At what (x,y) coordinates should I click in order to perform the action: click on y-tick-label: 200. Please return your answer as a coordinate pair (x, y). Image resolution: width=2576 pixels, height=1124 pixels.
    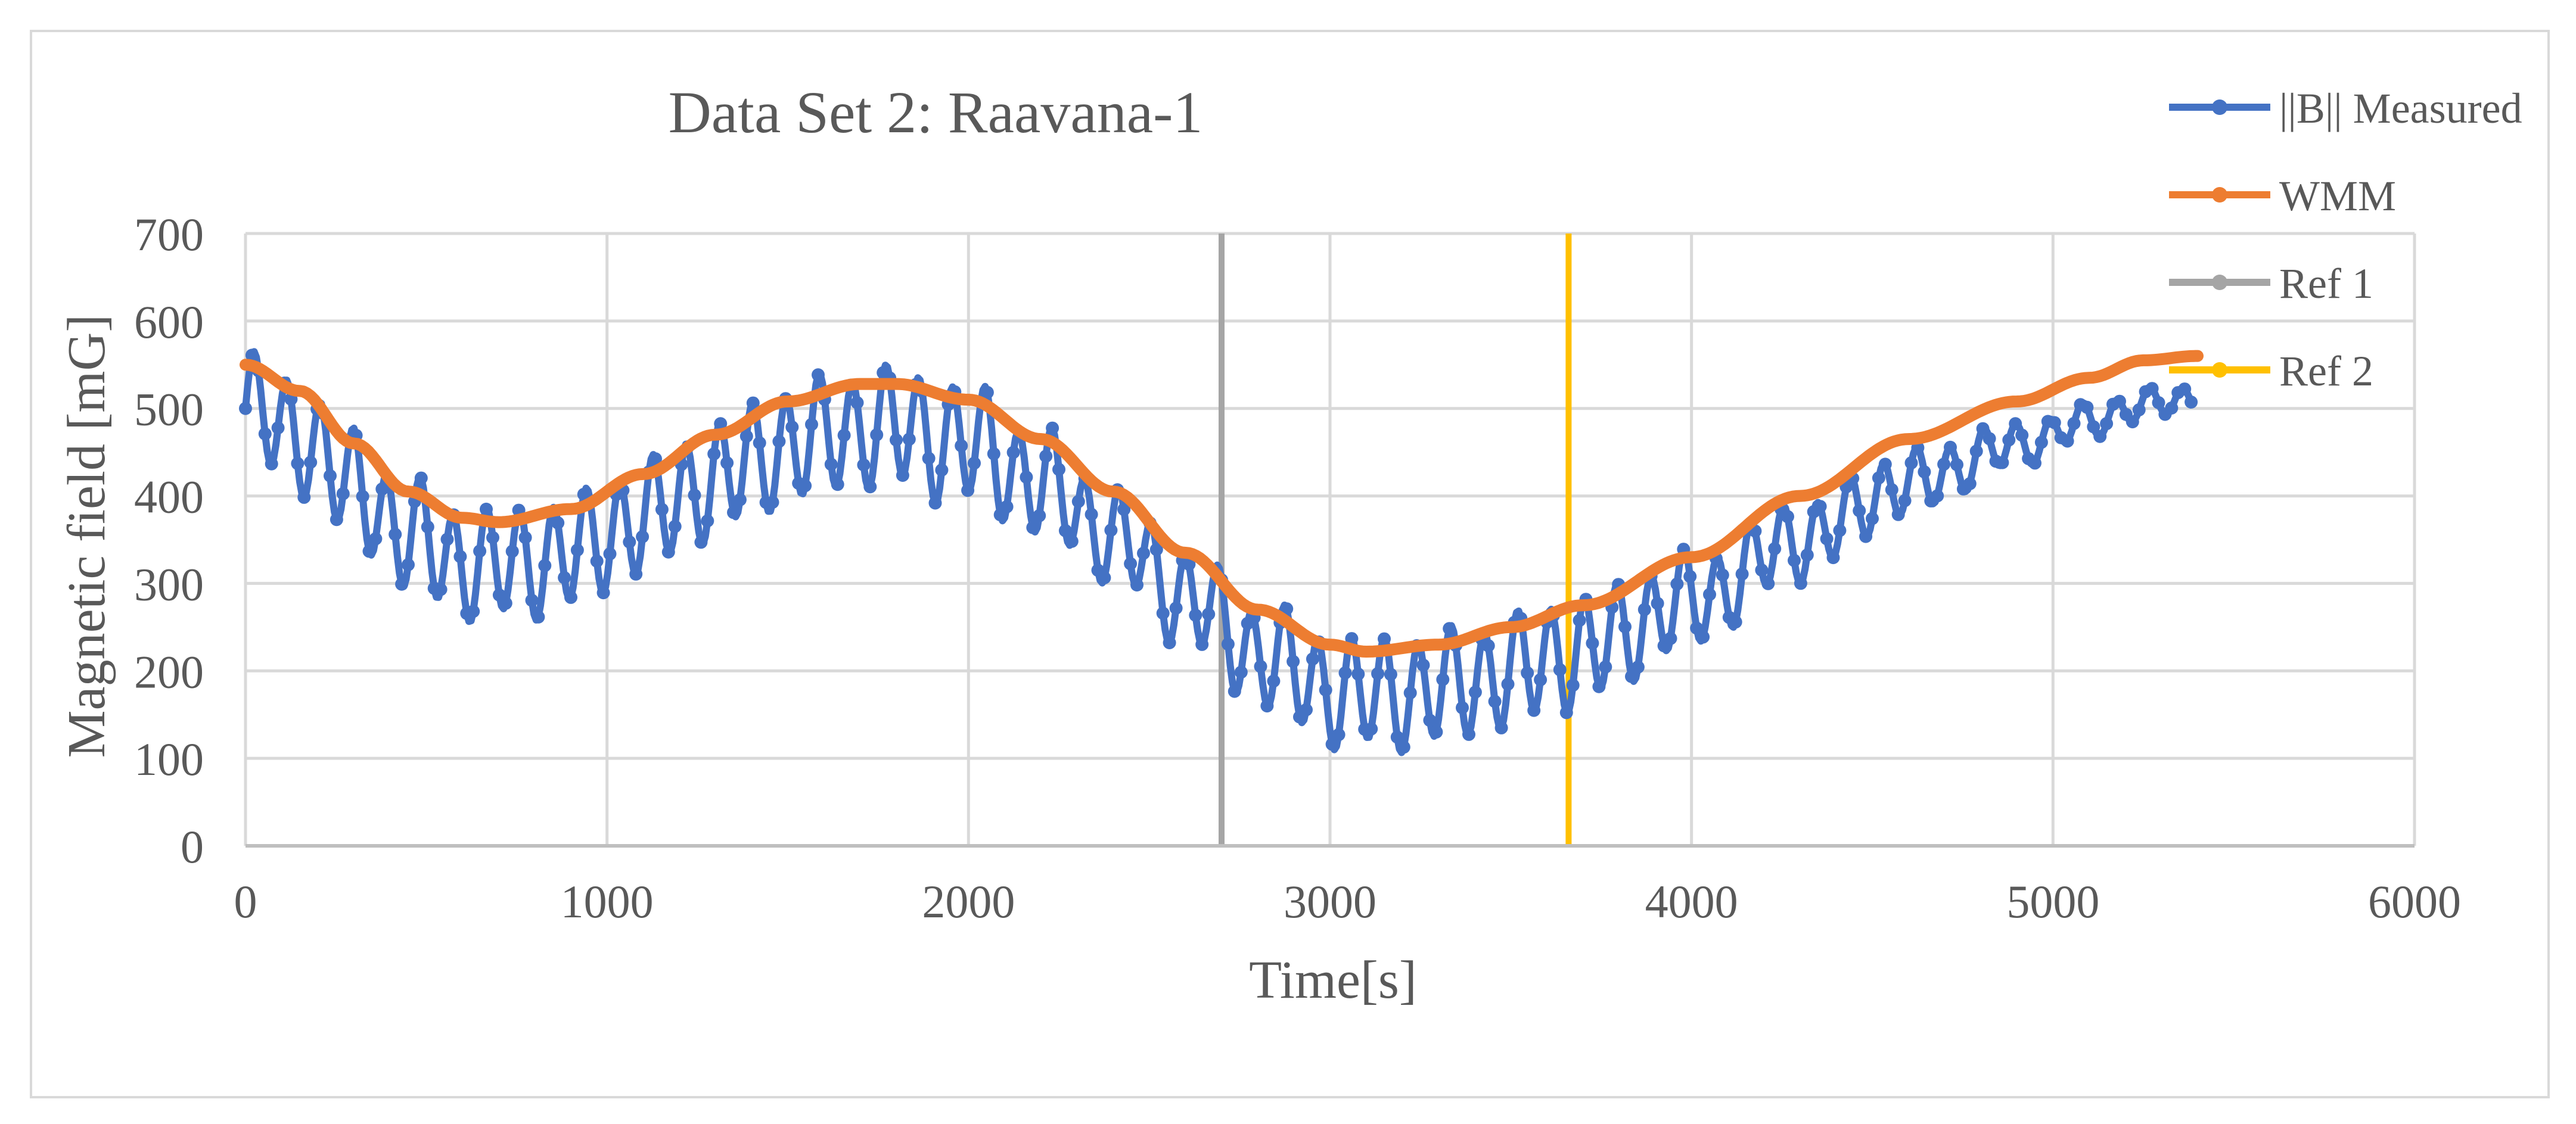
    Looking at the image, I should click on (169, 672).